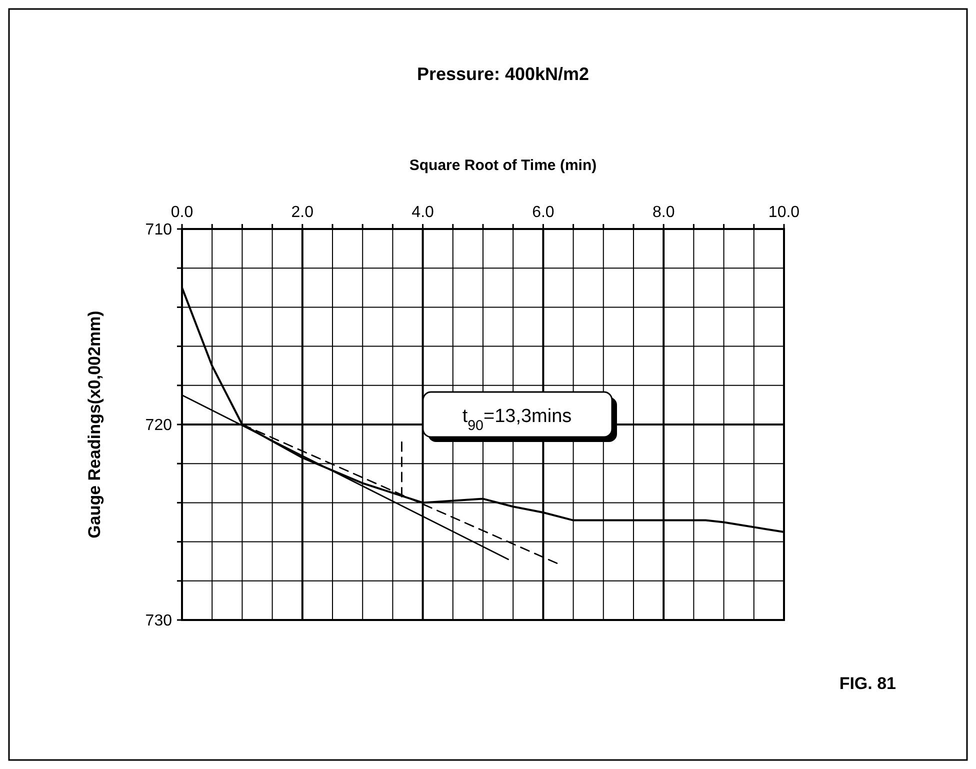  What do you see at coordinates (503, 74) in the screenshot?
I see `chart-title: Pressure: 400kN/m2` at bounding box center [503, 74].